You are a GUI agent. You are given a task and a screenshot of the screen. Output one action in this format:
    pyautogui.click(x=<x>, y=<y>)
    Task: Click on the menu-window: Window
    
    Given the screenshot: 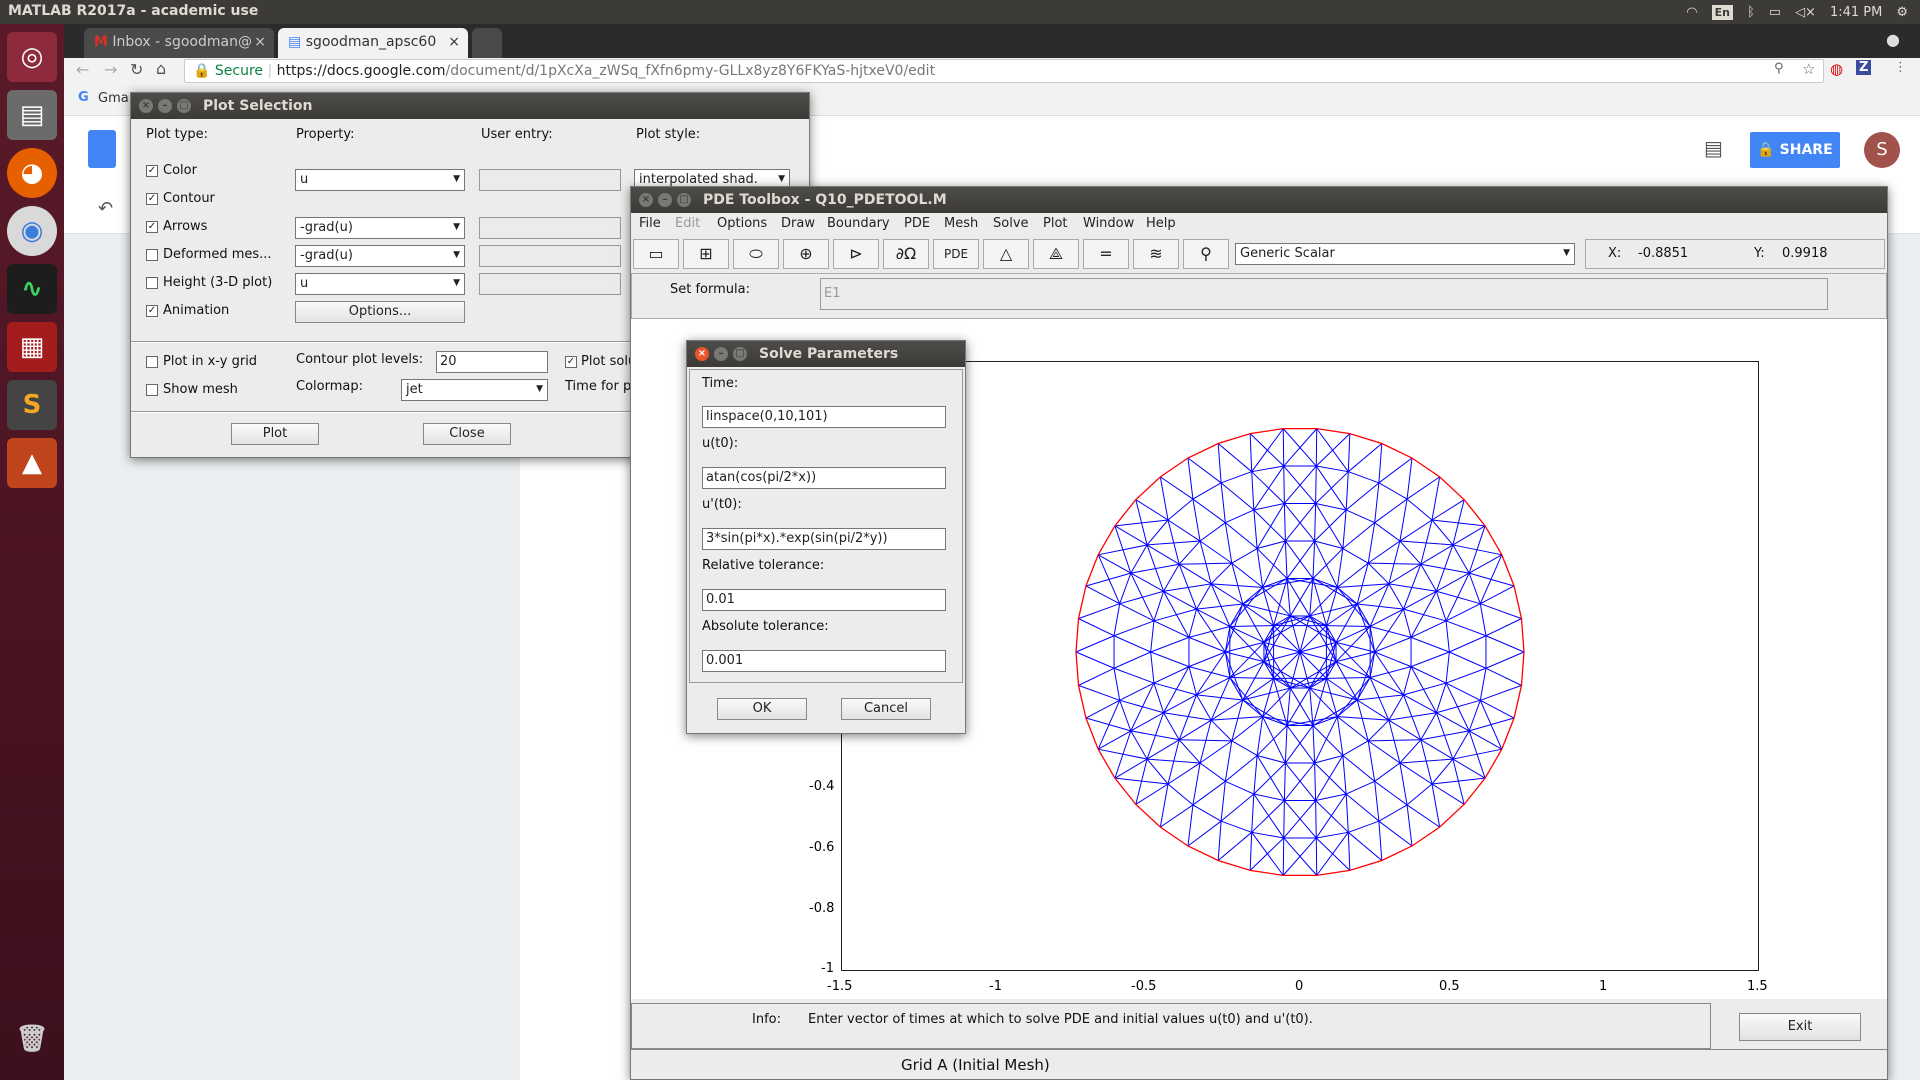 What is the action you would take?
    pyautogui.click(x=1109, y=223)
    